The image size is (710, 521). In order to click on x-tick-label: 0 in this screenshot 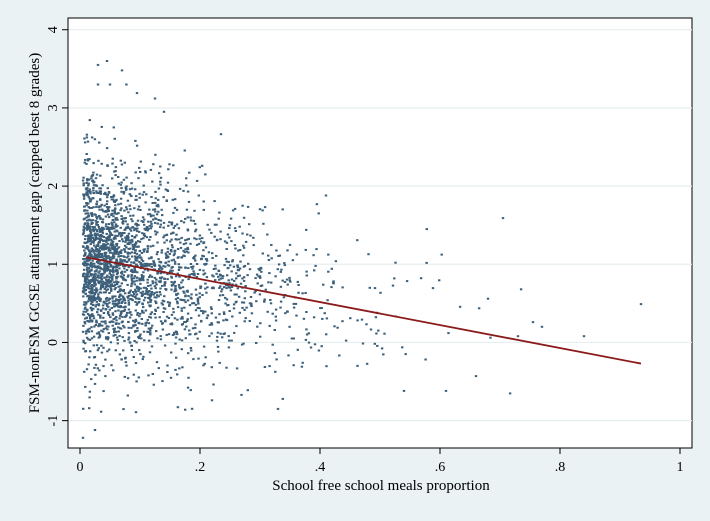, I will do `click(80, 467)`.